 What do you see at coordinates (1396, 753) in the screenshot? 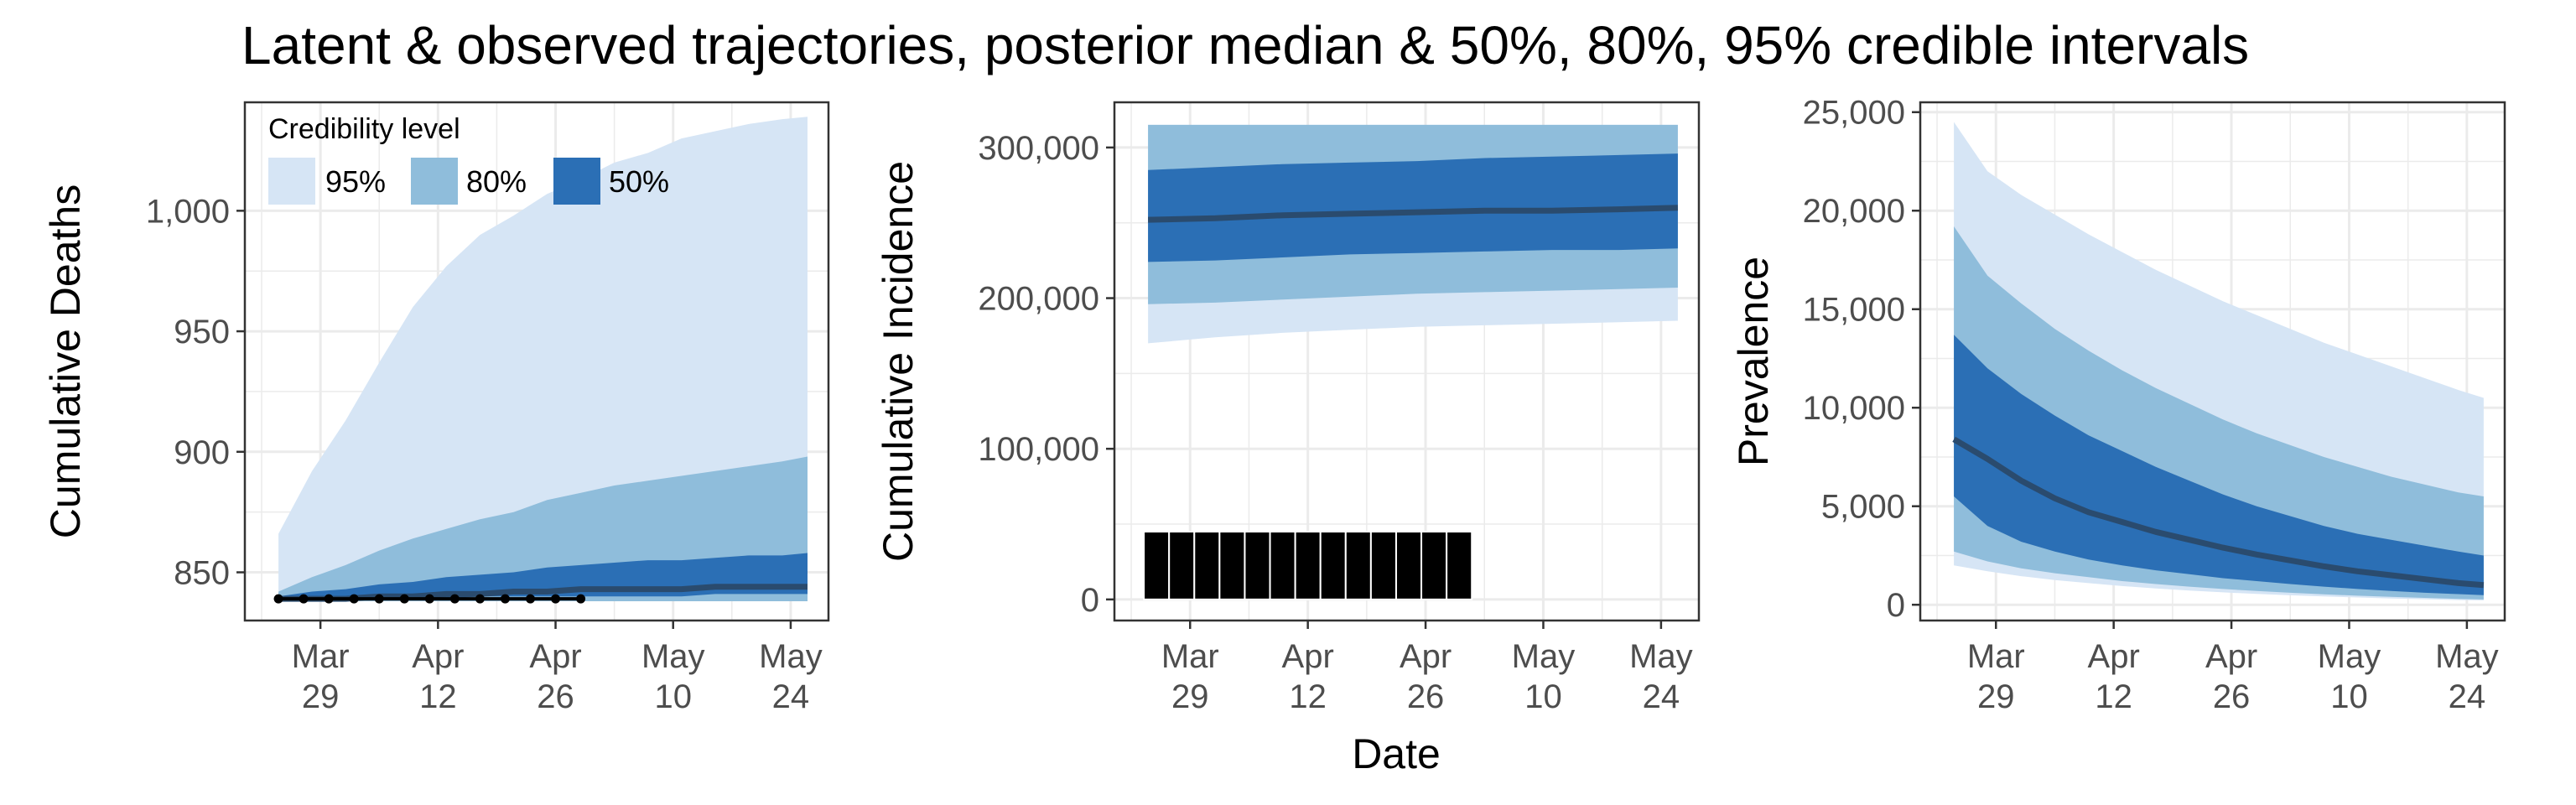
I see `x-axis-label: Date` at bounding box center [1396, 753].